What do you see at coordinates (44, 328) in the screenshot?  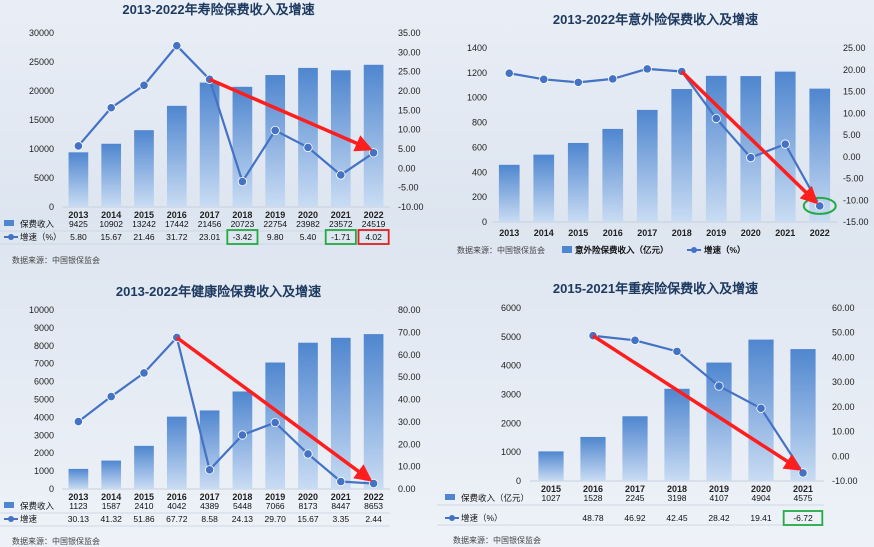 I see `left-axis-tick-label: 9000` at bounding box center [44, 328].